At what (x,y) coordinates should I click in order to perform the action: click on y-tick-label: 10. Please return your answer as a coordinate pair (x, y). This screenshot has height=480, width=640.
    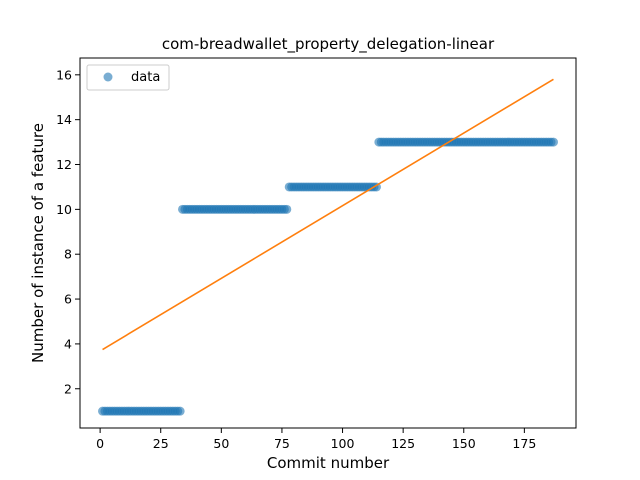
    Looking at the image, I should click on (64, 209).